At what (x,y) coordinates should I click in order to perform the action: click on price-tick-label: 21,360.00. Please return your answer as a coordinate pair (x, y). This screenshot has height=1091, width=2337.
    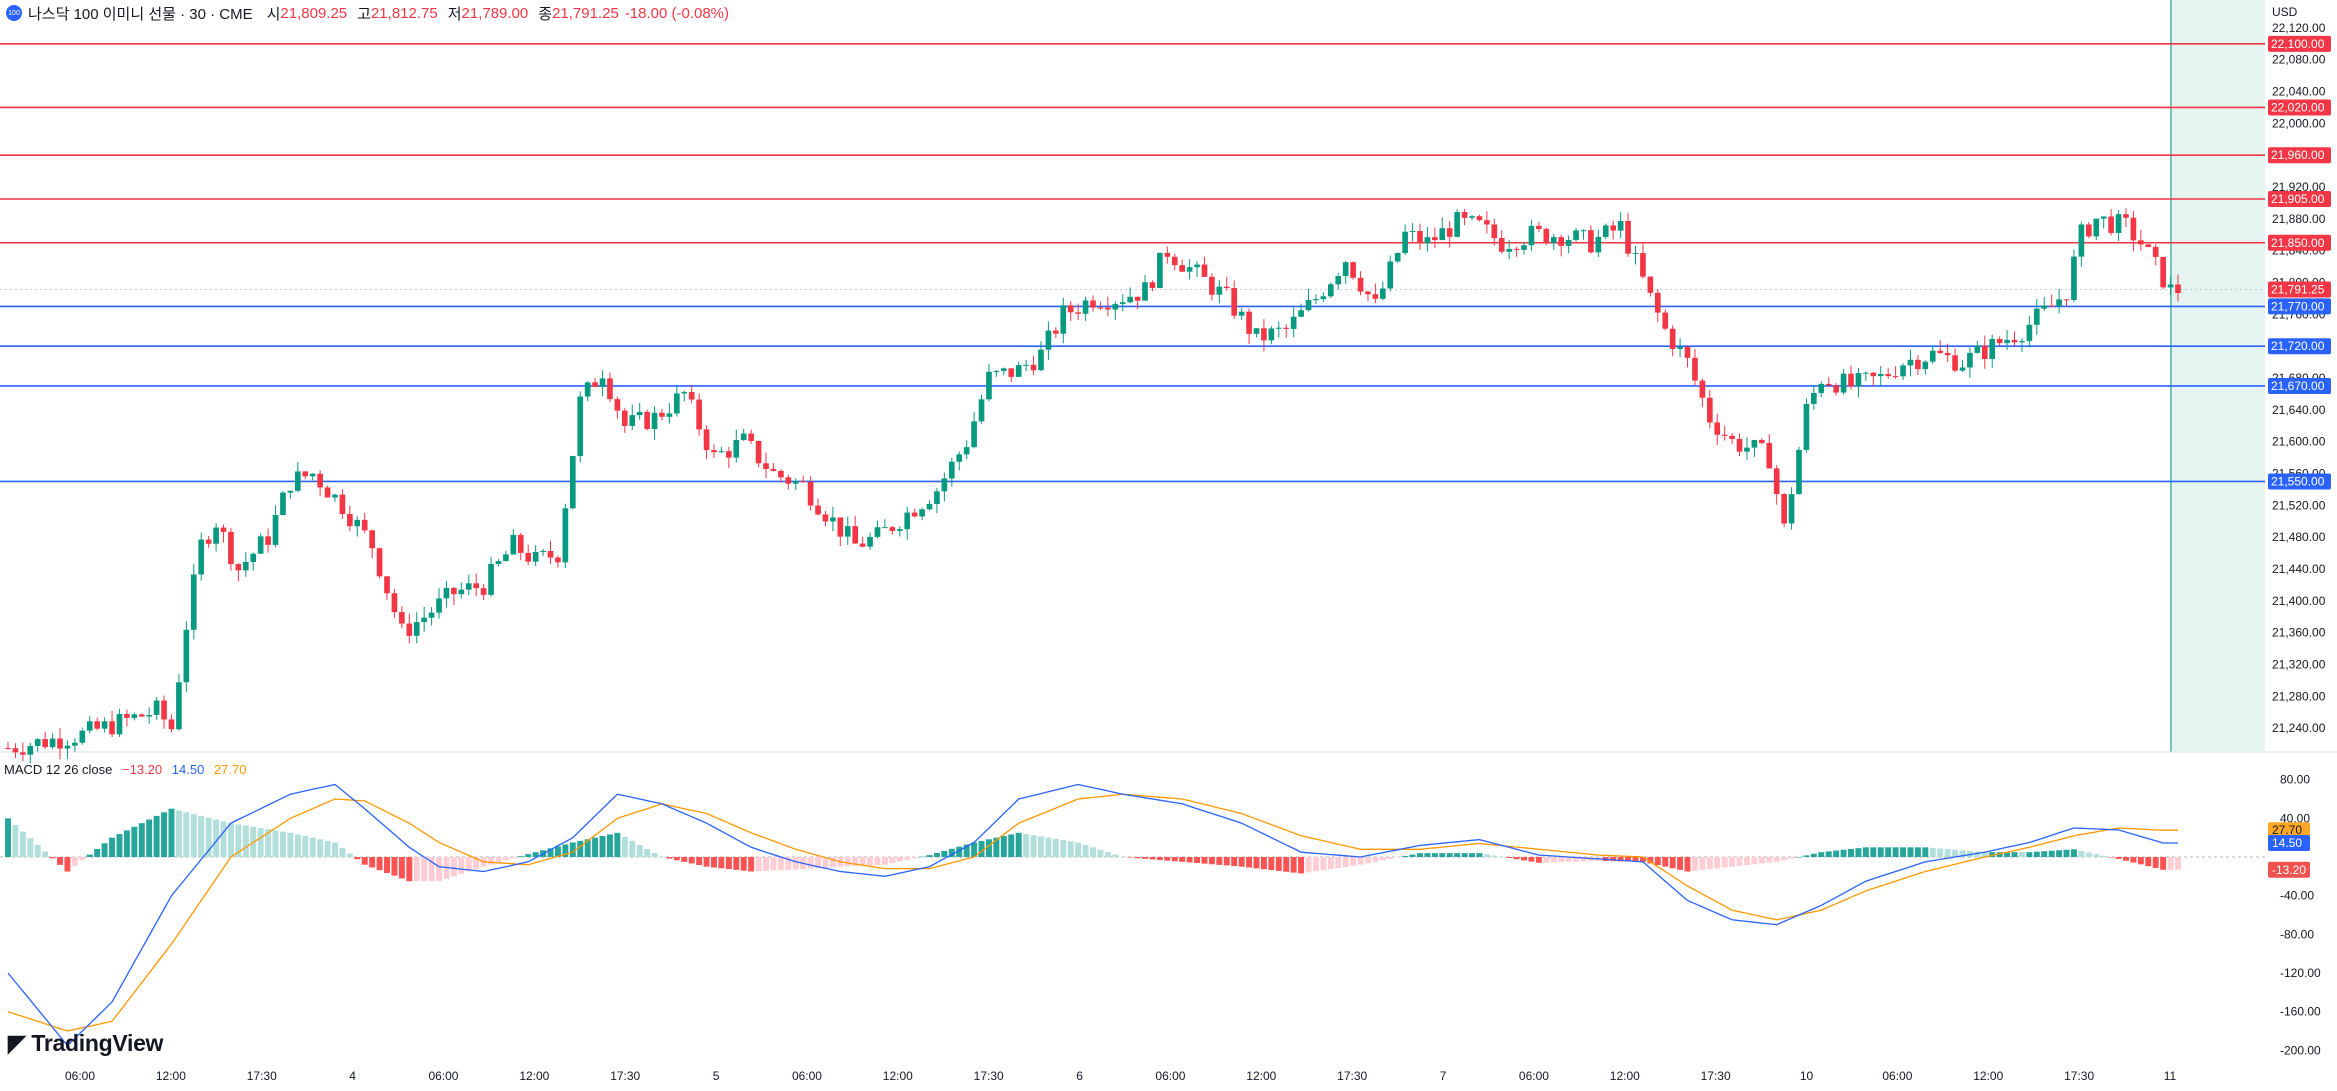
    Looking at the image, I should click on (2299, 633).